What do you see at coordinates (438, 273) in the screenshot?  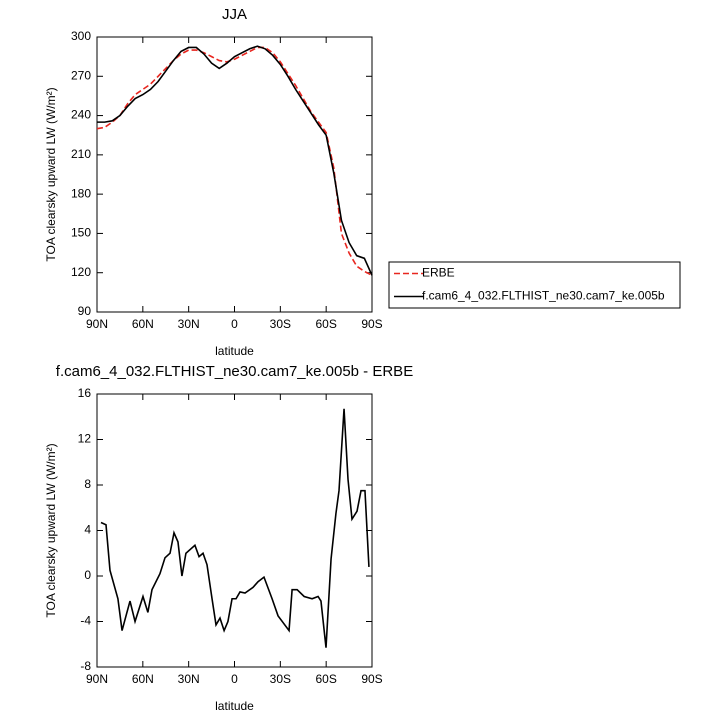 I see `legend-label: ERBE` at bounding box center [438, 273].